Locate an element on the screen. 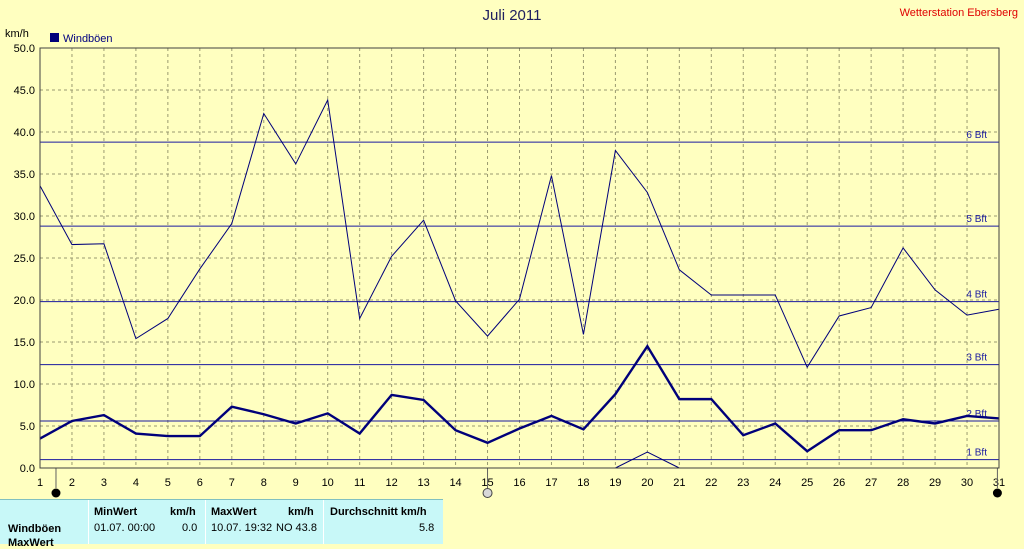 This screenshot has width=1024, height=549. x-tick-label: 16 is located at coordinates (519, 483).